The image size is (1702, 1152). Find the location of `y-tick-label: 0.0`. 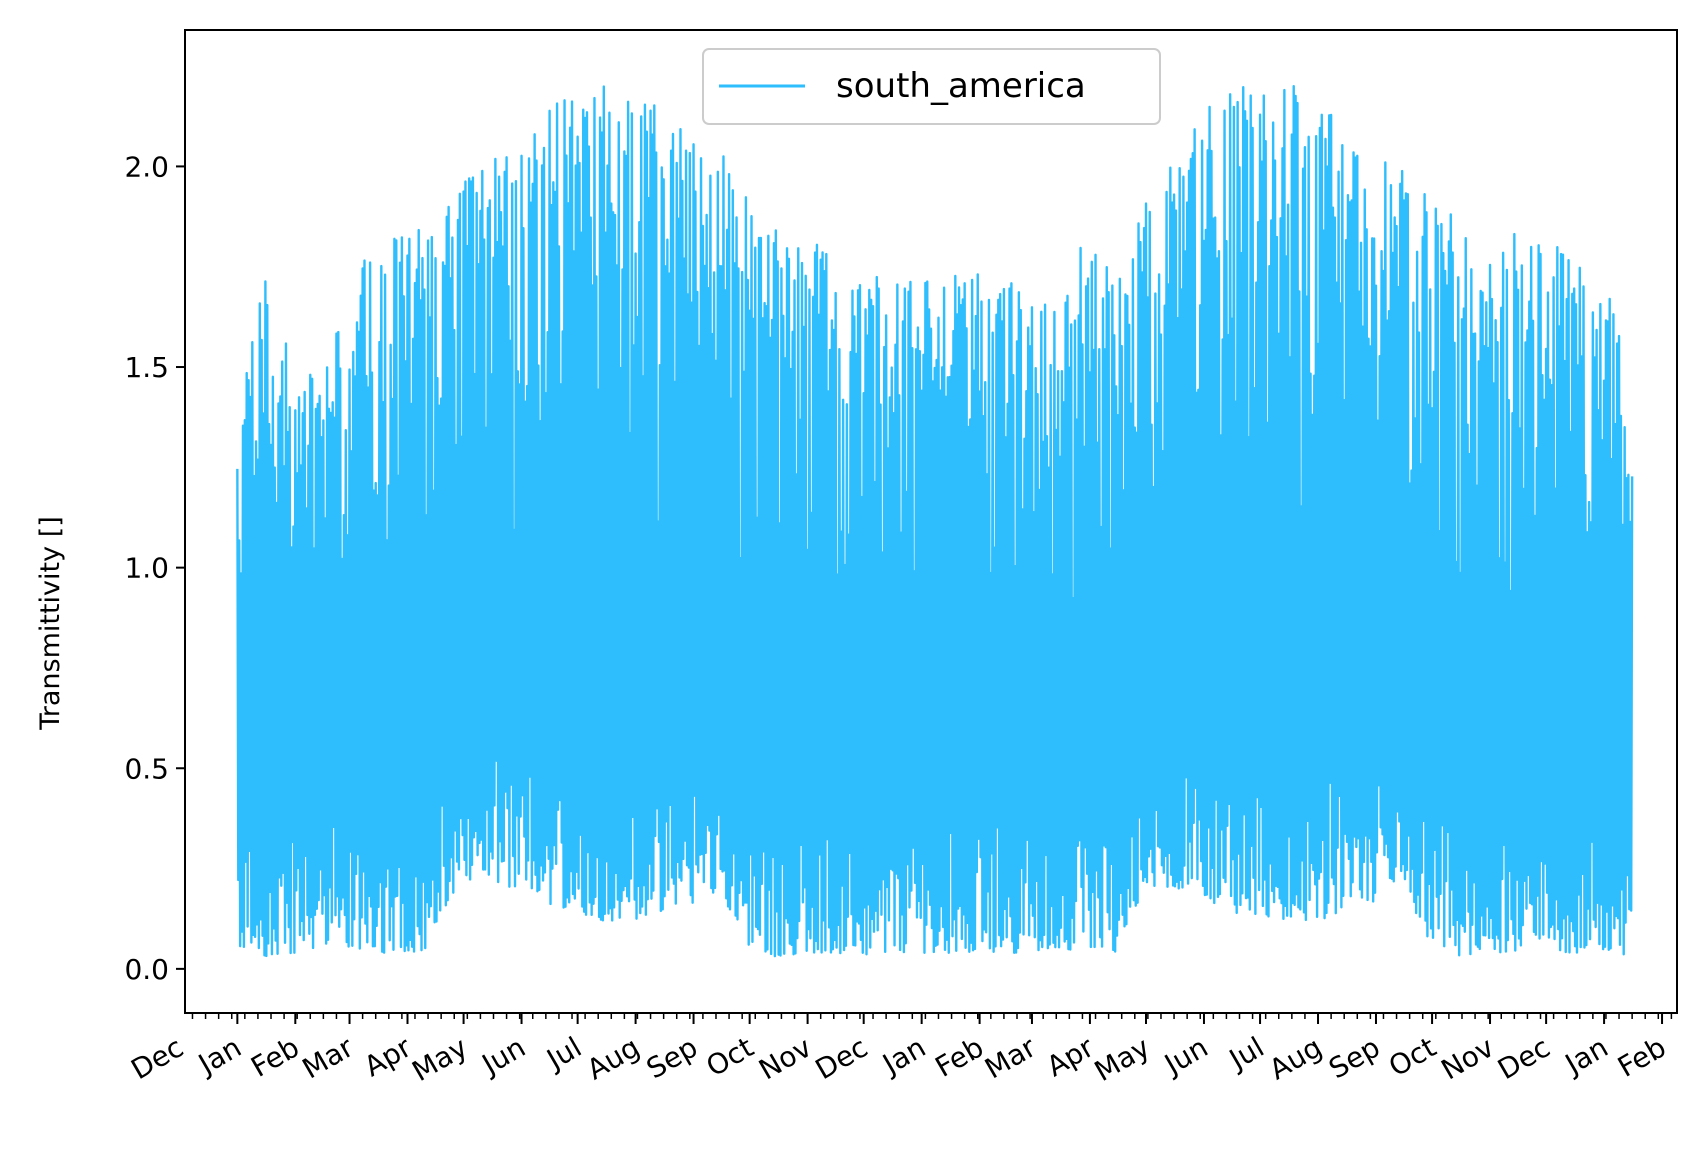

y-tick-label: 0.0 is located at coordinates (146, 969).